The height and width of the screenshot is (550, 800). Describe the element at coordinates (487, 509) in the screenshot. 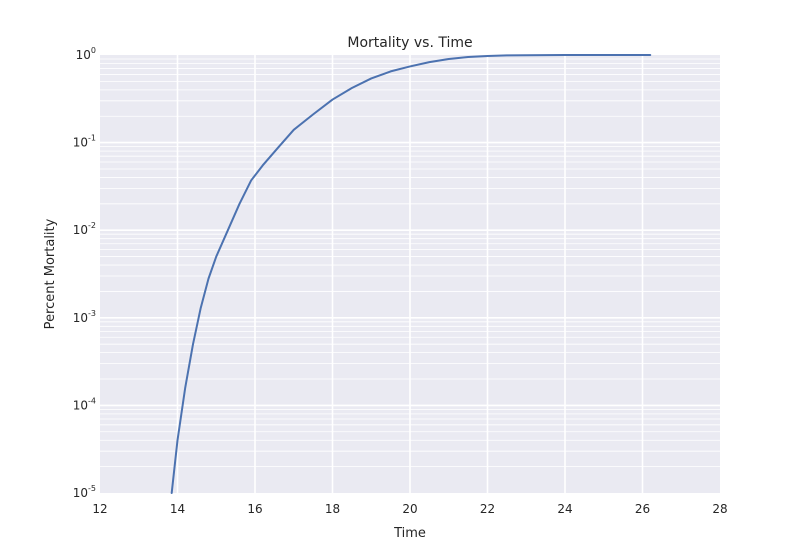

I see `x-tick-label: 22` at that location.